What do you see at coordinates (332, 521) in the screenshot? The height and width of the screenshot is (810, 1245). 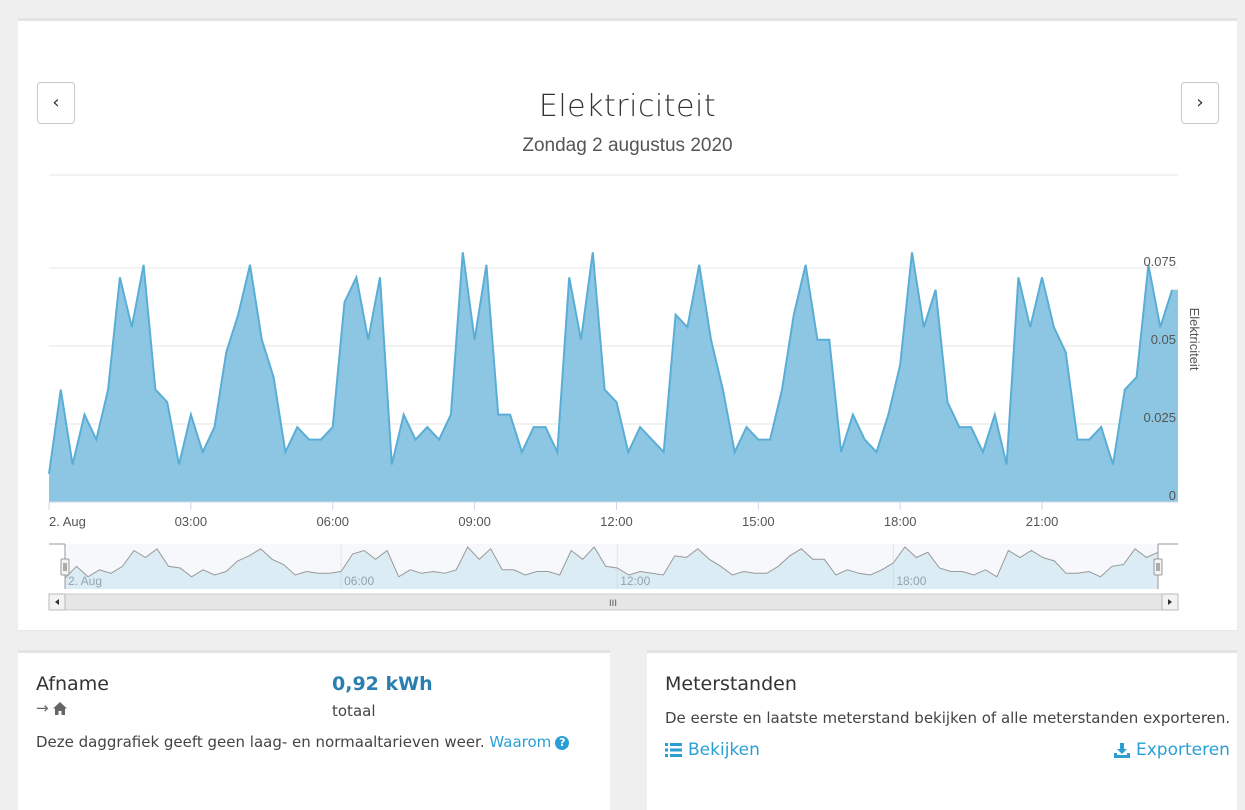 I see `x-tick-label: 06:00` at bounding box center [332, 521].